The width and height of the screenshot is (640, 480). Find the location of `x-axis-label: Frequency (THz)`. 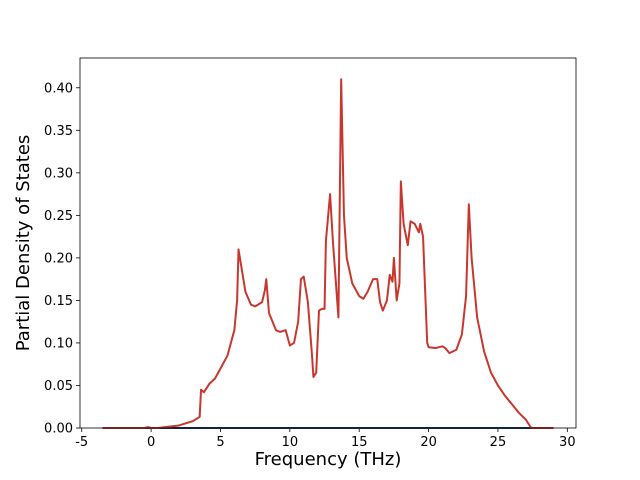

x-axis-label: Frequency (THz) is located at coordinates (328, 459).